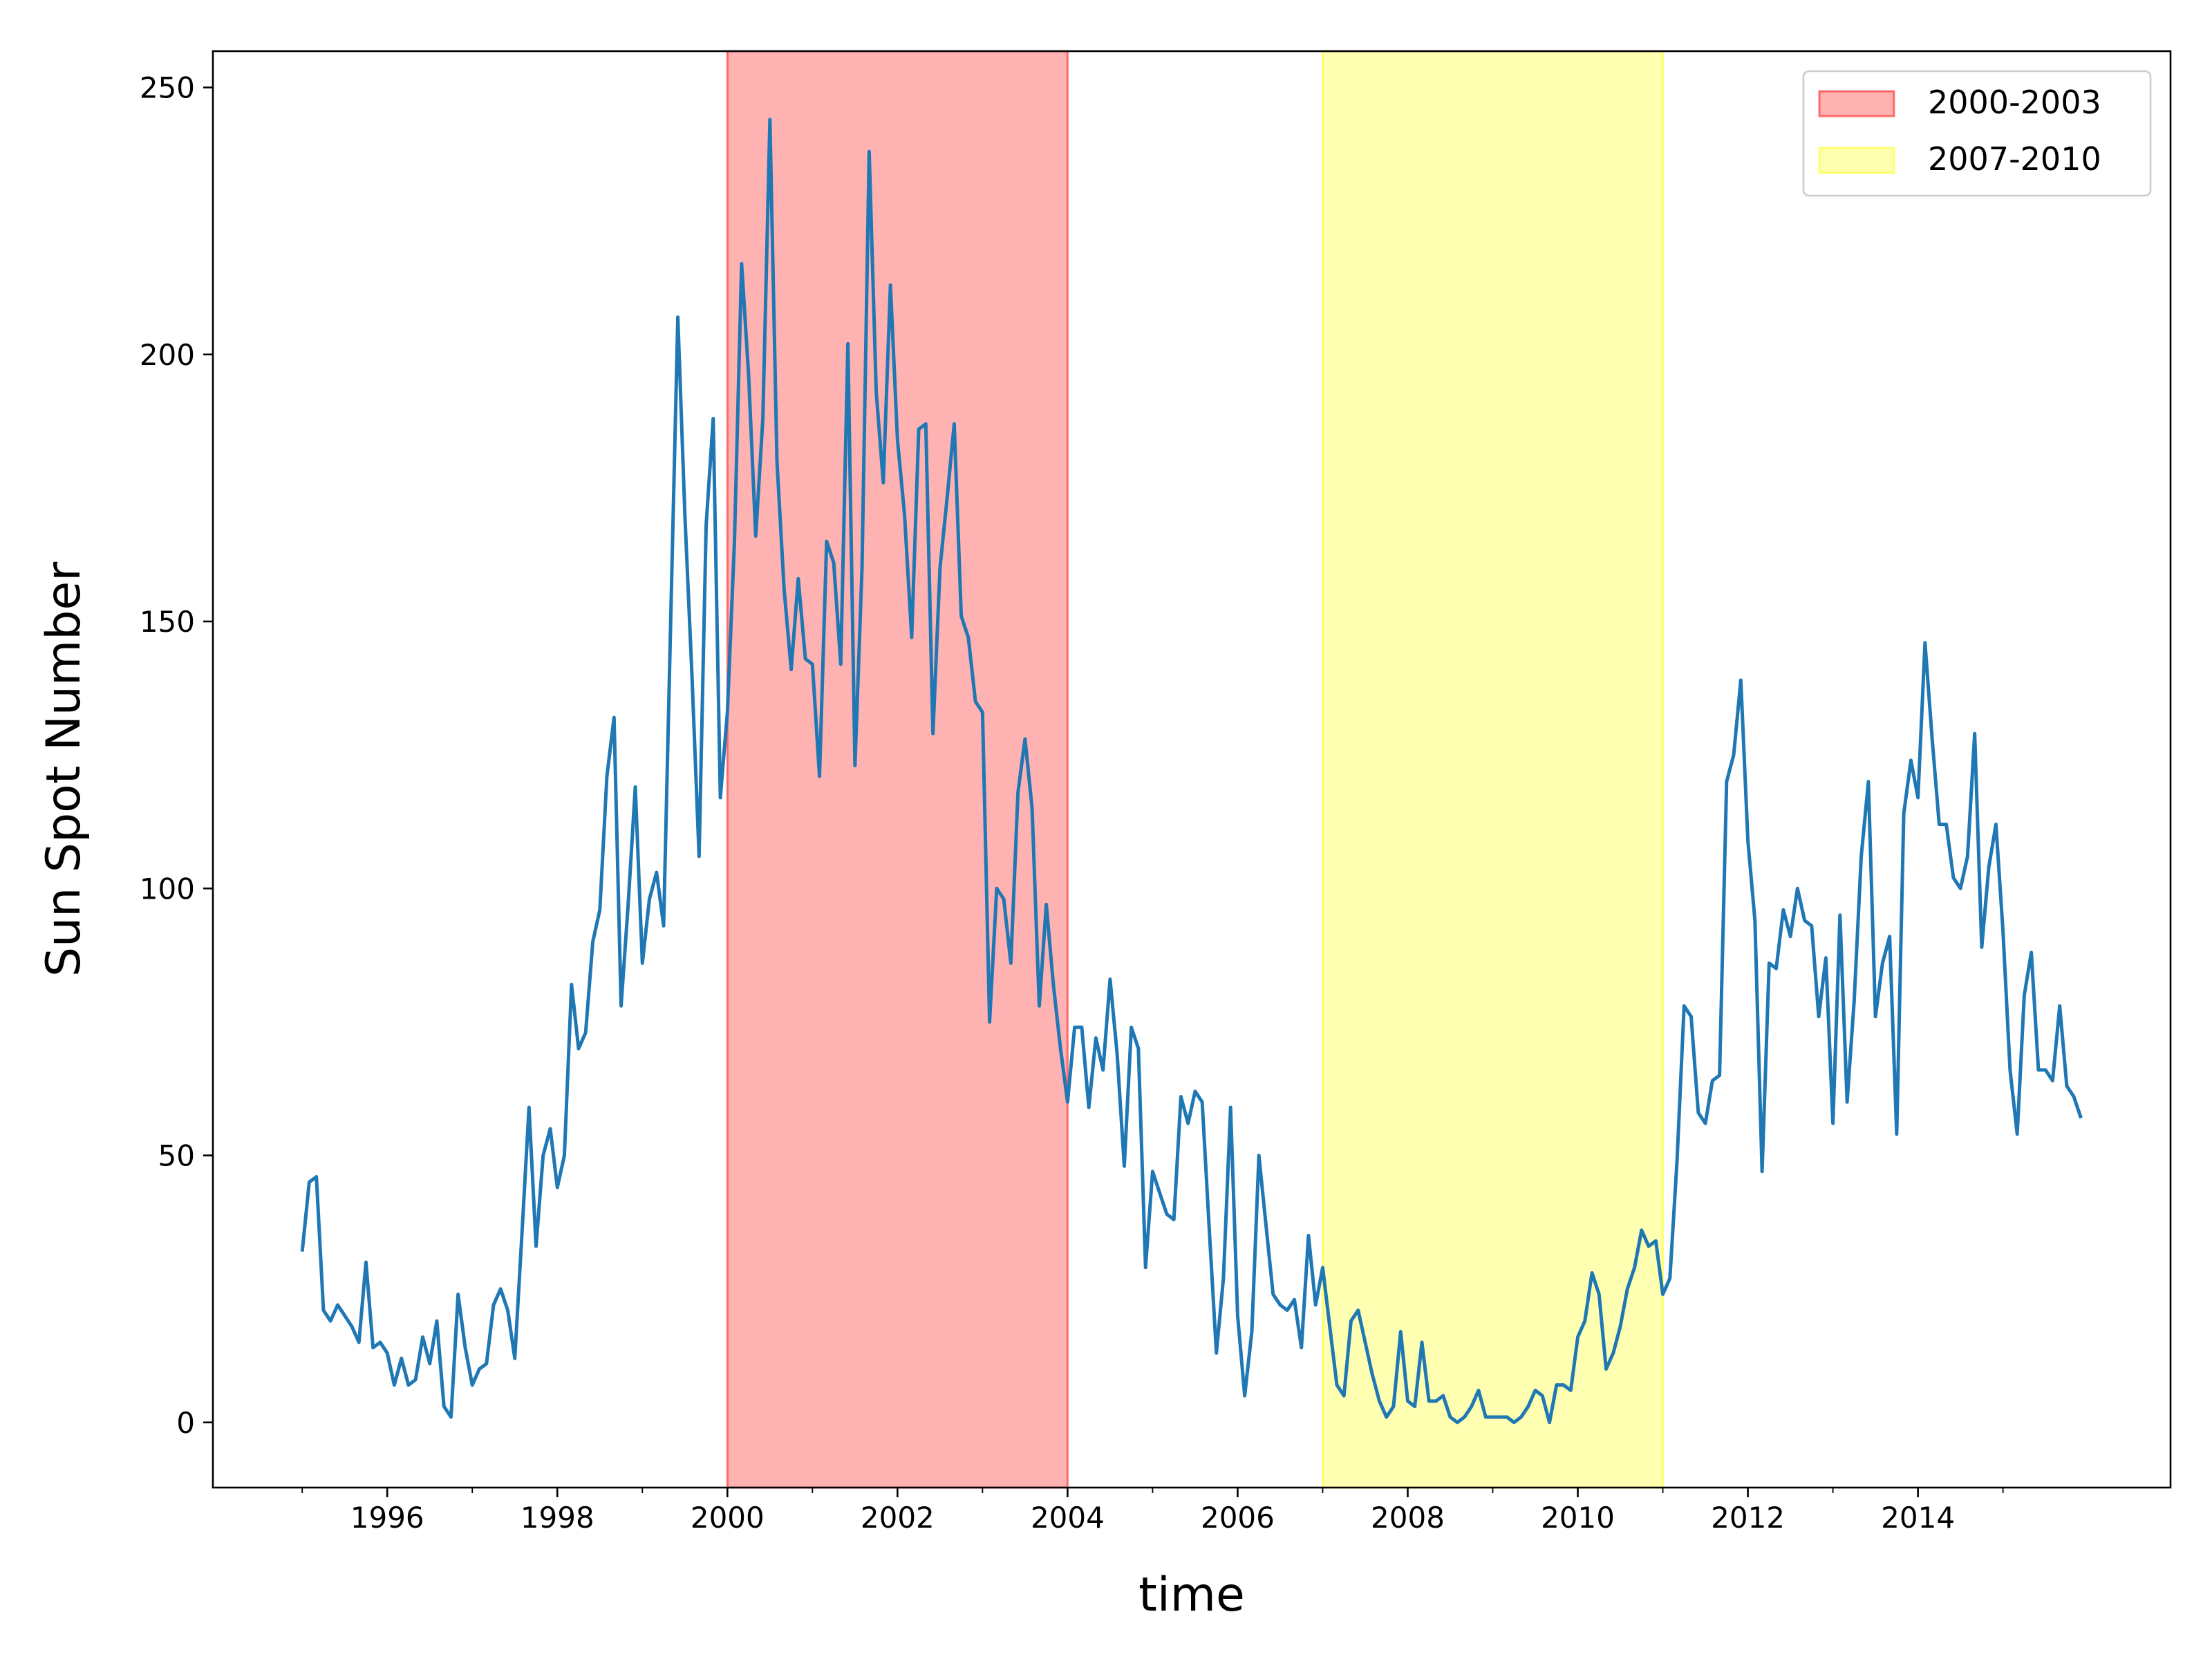 The height and width of the screenshot is (1659, 2212). What do you see at coordinates (167, 355) in the screenshot?
I see `y-tick-label: 200` at bounding box center [167, 355].